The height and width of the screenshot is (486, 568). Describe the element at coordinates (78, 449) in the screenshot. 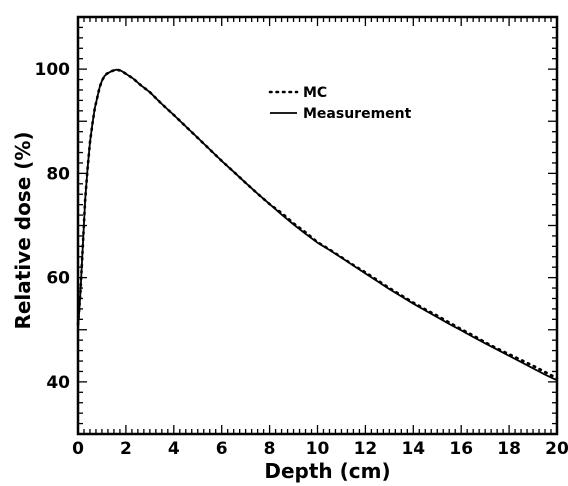

I see `x-tick-label: 0` at that location.